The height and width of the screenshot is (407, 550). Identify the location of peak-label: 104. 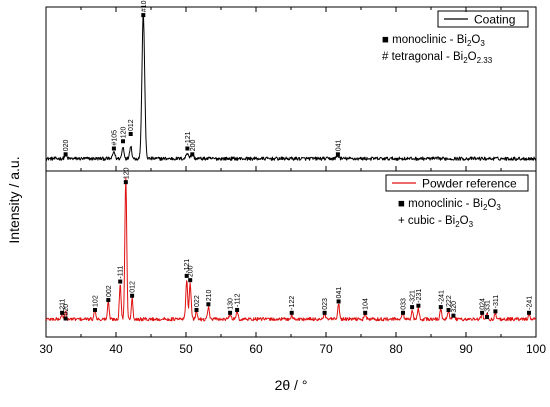
(366, 304).